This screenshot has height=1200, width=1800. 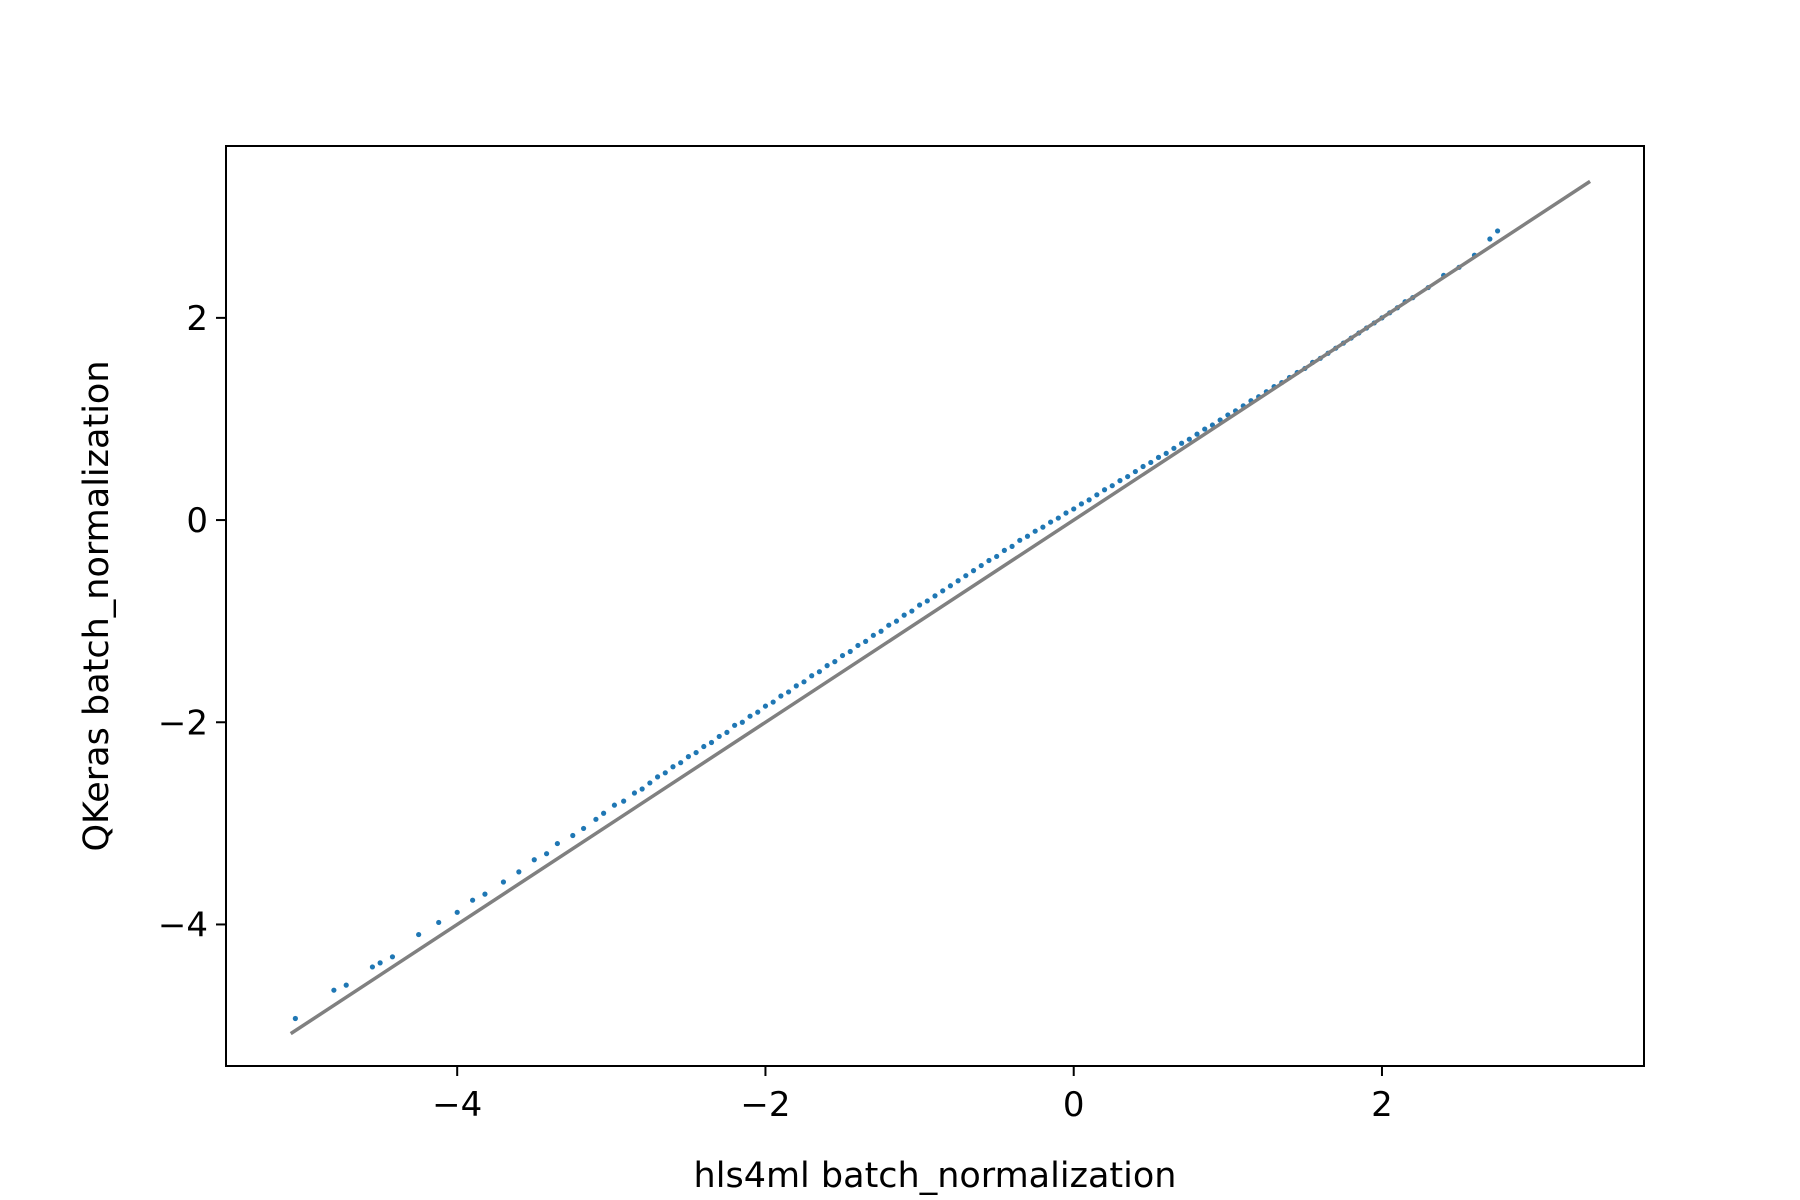 What do you see at coordinates (1074, 1105) in the screenshot?
I see `x-tick-label: 0` at bounding box center [1074, 1105].